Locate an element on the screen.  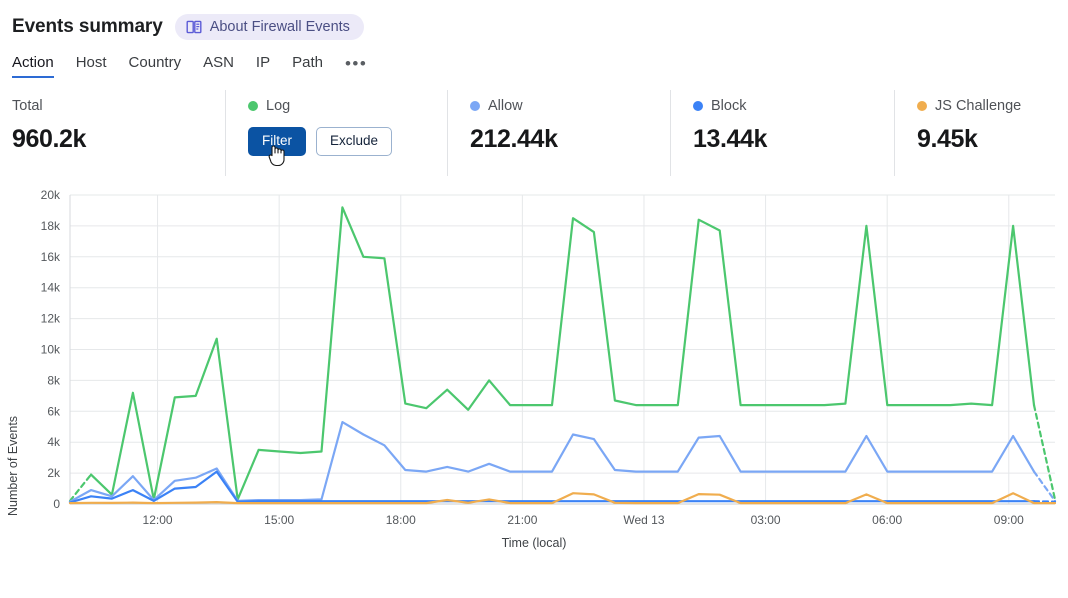
stat-allow-label: Allow is located at coordinates (570, 106).